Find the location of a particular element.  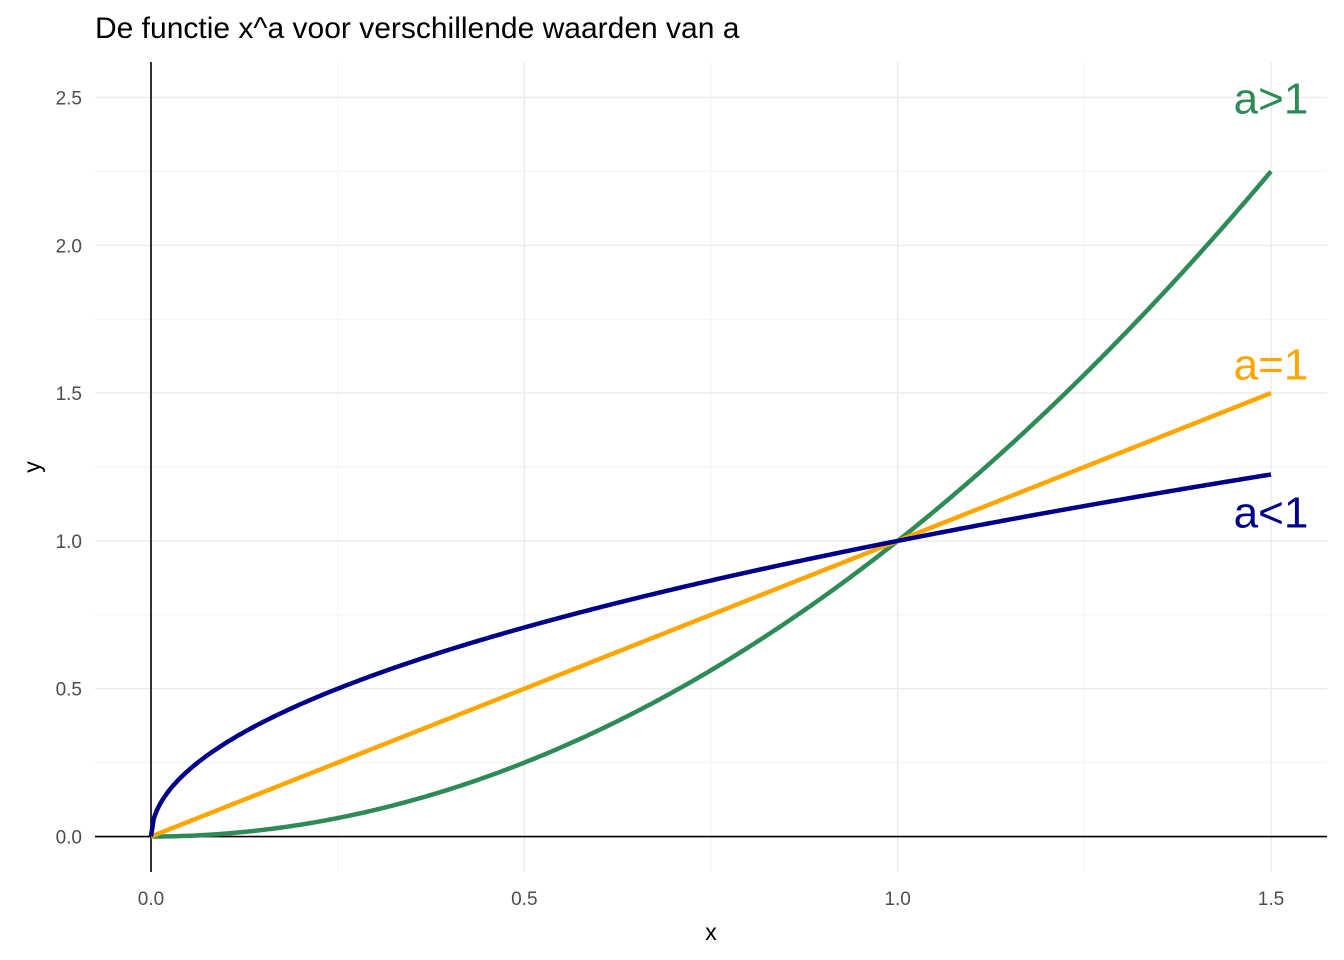

x-tick-label: 1.0 is located at coordinates (897, 899).